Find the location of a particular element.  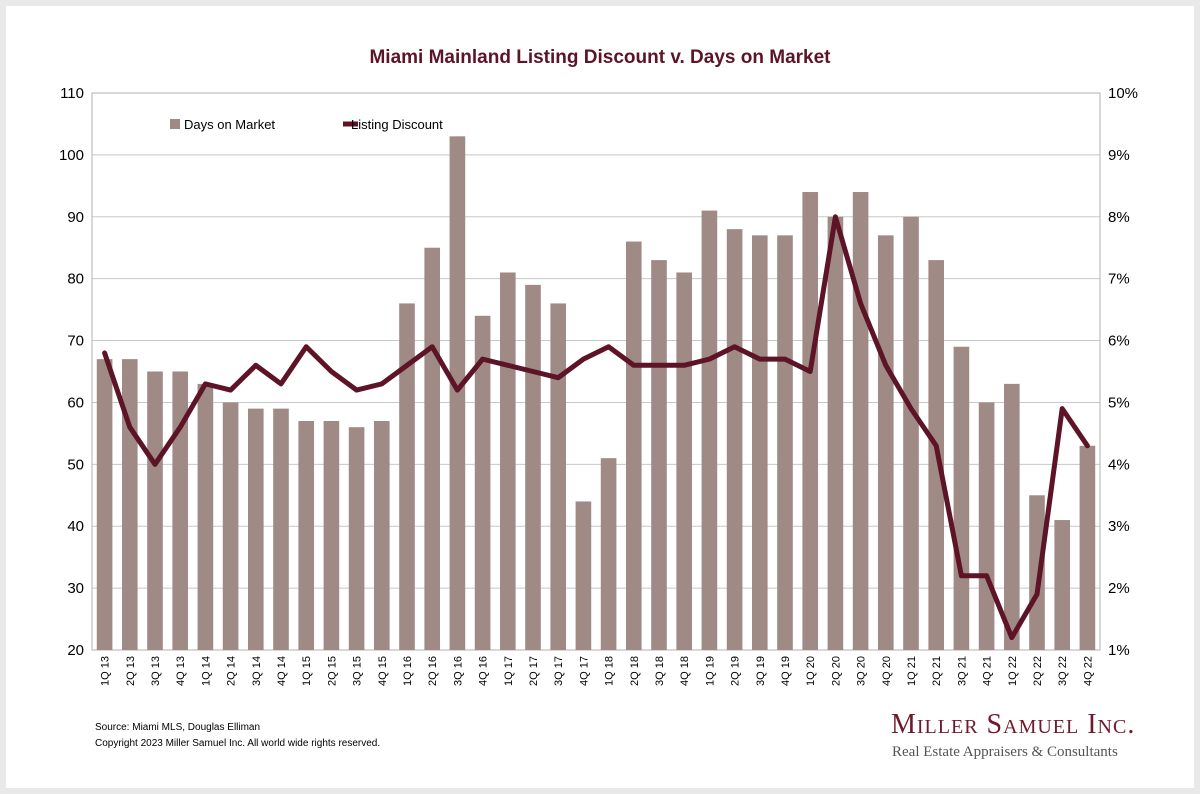

x-tick-label: 4Q 13 is located at coordinates (181, 671).